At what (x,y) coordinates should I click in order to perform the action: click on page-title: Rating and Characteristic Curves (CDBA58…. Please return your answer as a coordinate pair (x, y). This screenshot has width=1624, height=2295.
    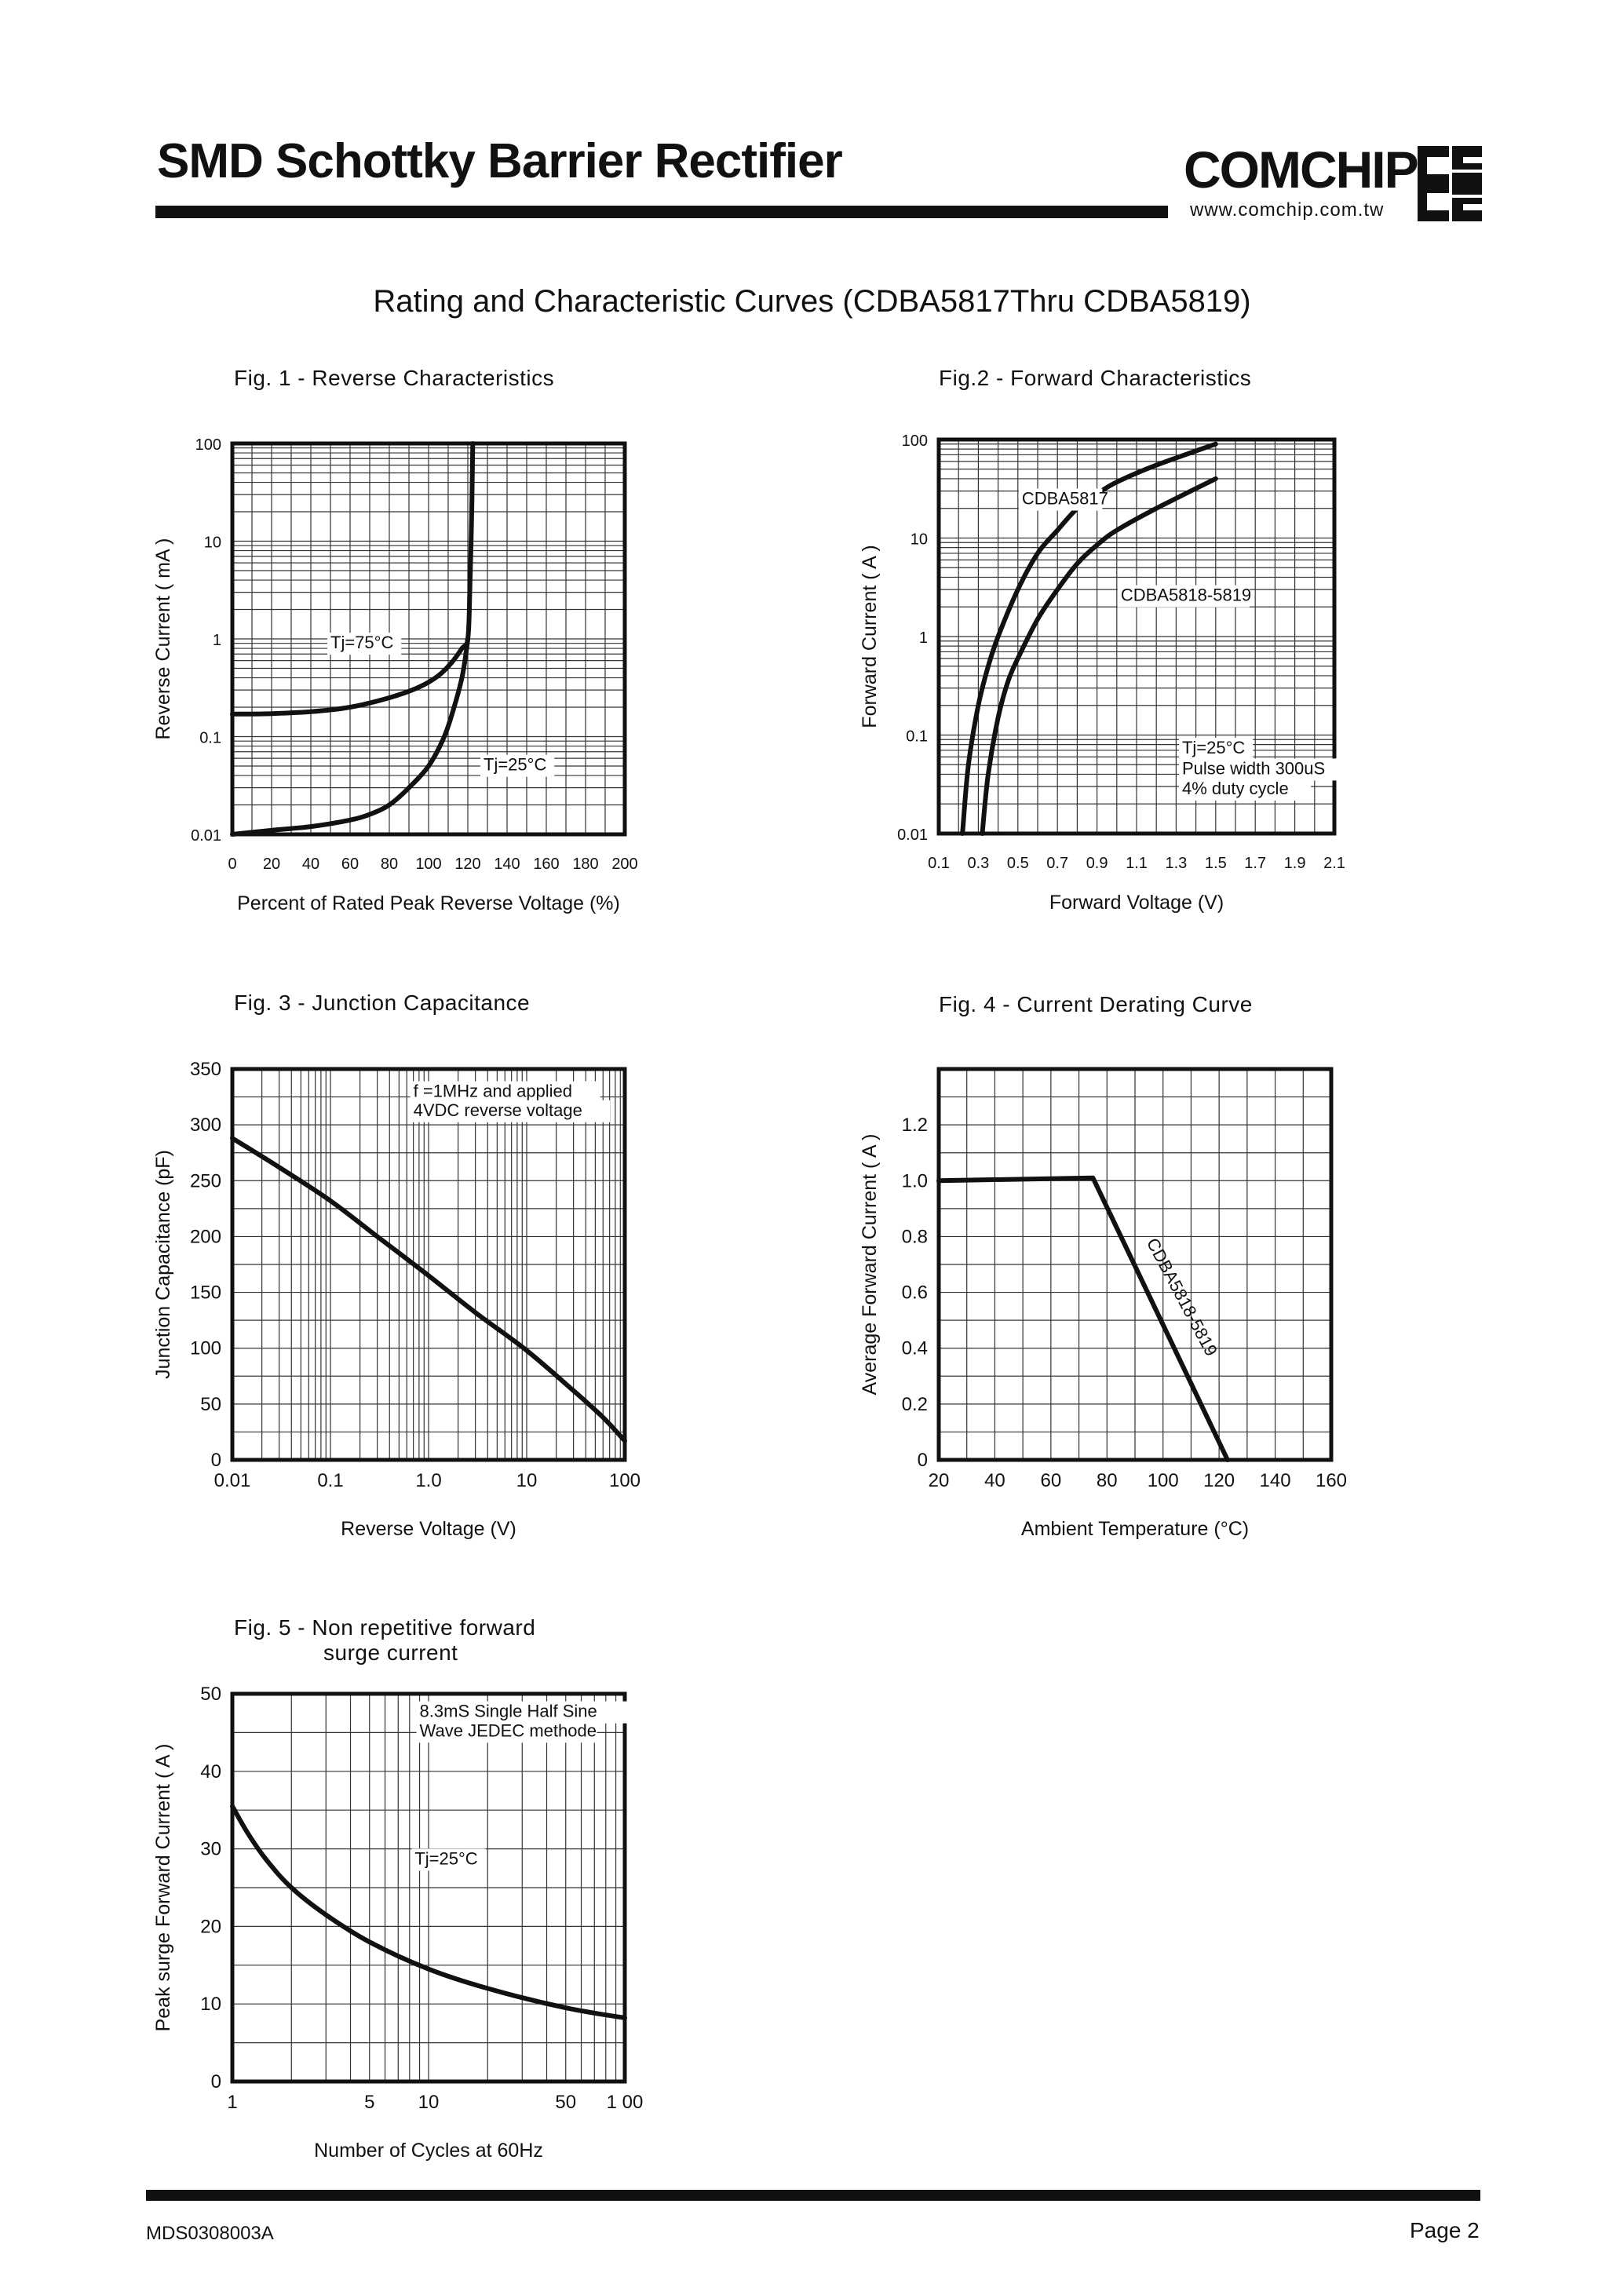
    Looking at the image, I should click on (812, 301).